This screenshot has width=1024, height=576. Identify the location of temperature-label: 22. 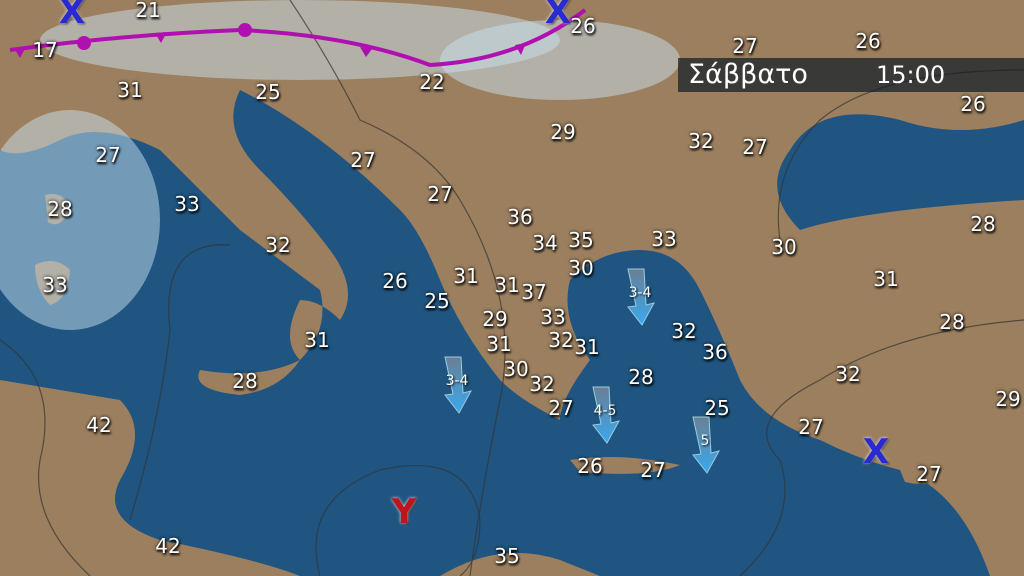
(432, 82).